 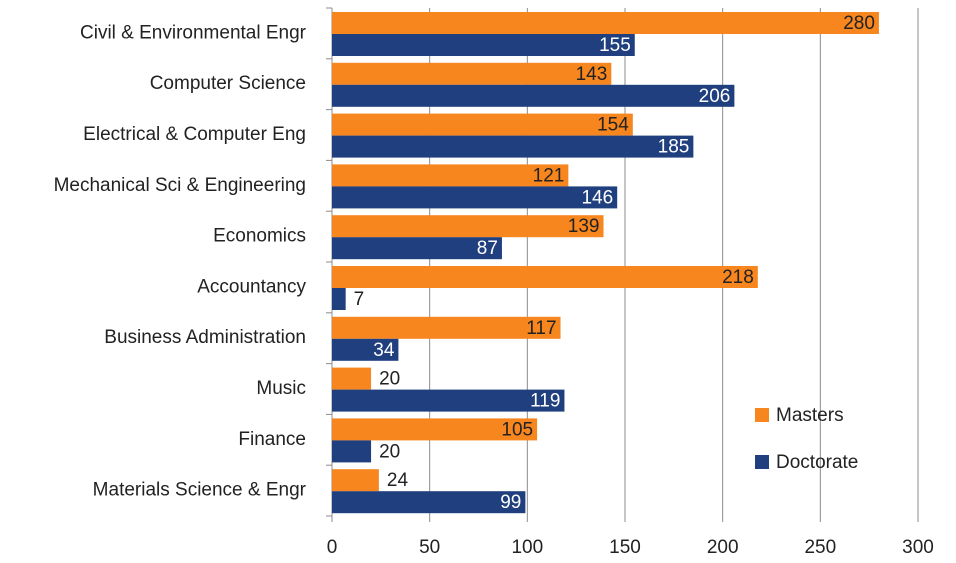 I want to click on data-label: 7, so click(x=359, y=299).